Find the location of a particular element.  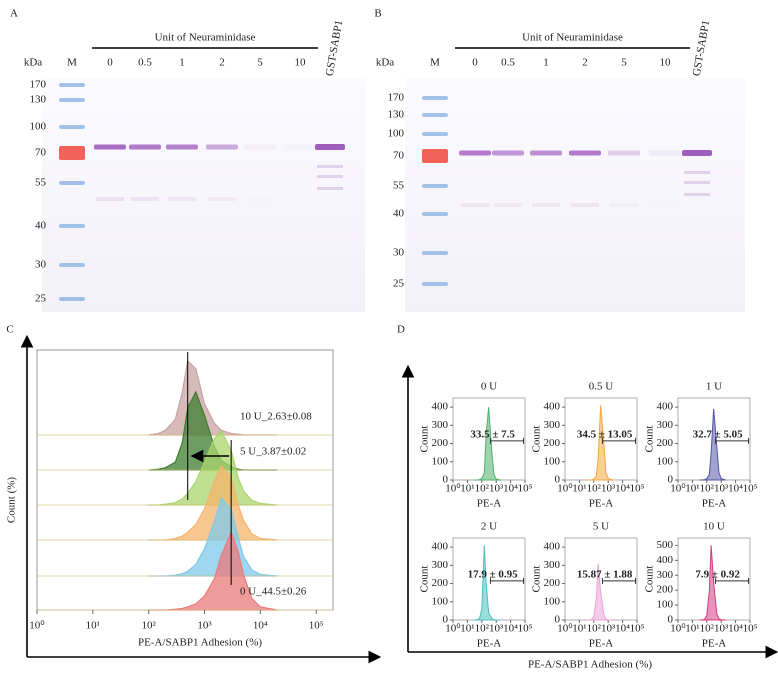

lane-label: 1 is located at coordinates (546, 63).